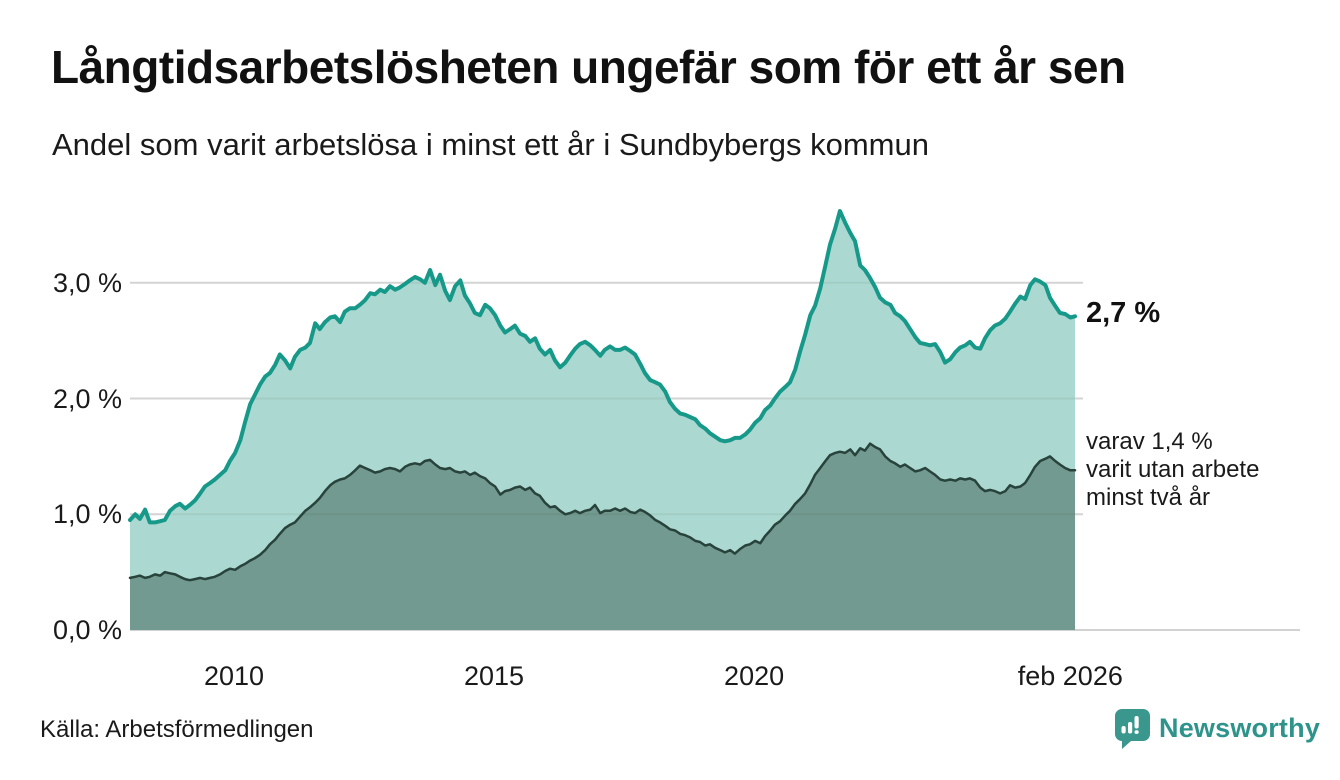 The image size is (1340, 780). What do you see at coordinates (1149, 441) in the screenshot?
I see `annotation-line: varav 1,4 %` at bounding box center [1149, 441].